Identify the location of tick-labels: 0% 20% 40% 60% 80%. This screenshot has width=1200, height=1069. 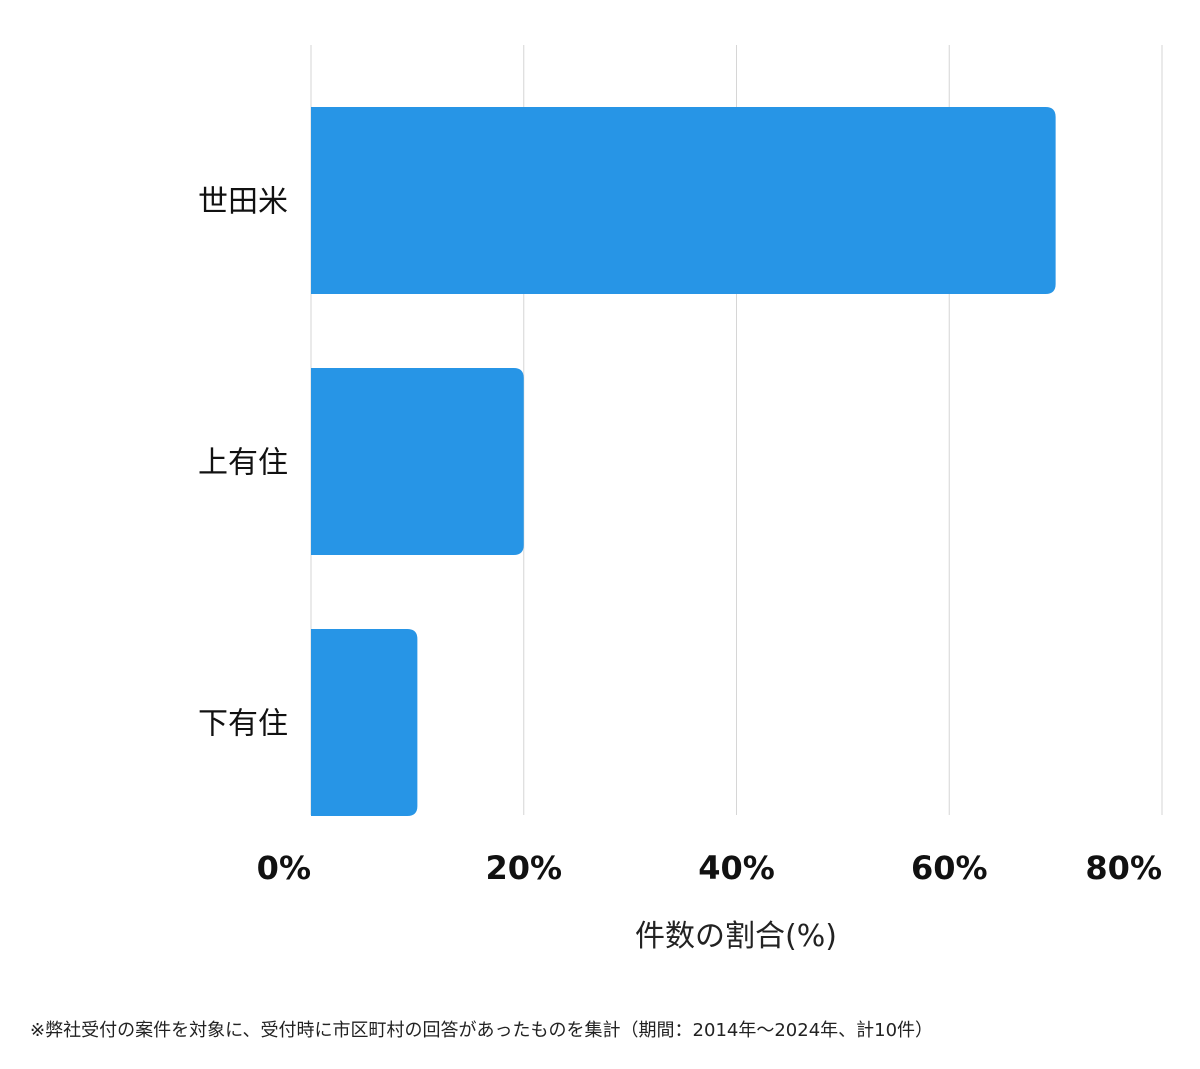
(709, 868).